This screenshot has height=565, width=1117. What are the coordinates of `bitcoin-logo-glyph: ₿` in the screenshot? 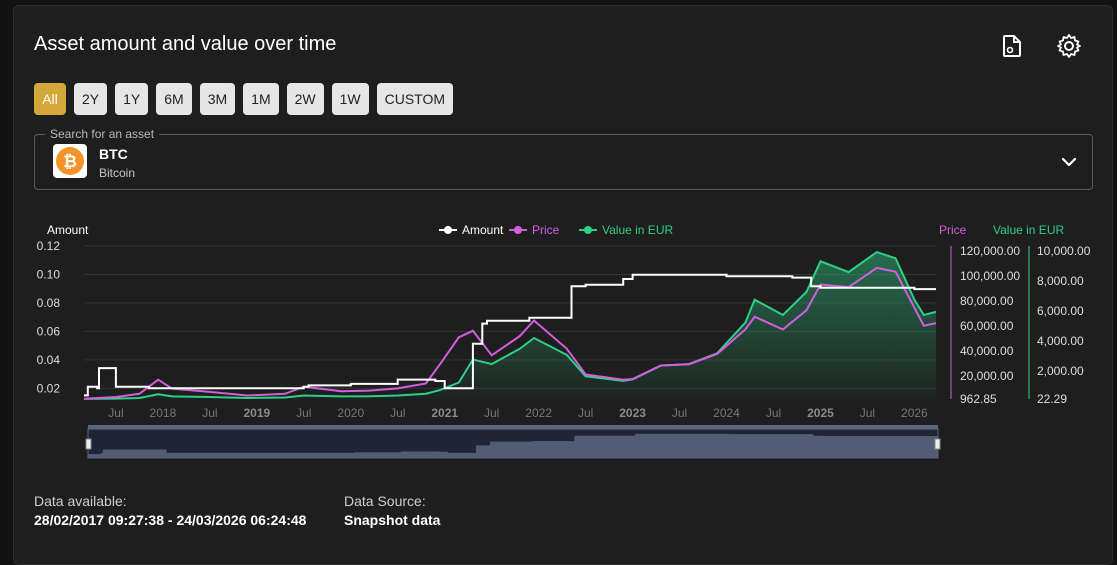 It's located at (70, 162).